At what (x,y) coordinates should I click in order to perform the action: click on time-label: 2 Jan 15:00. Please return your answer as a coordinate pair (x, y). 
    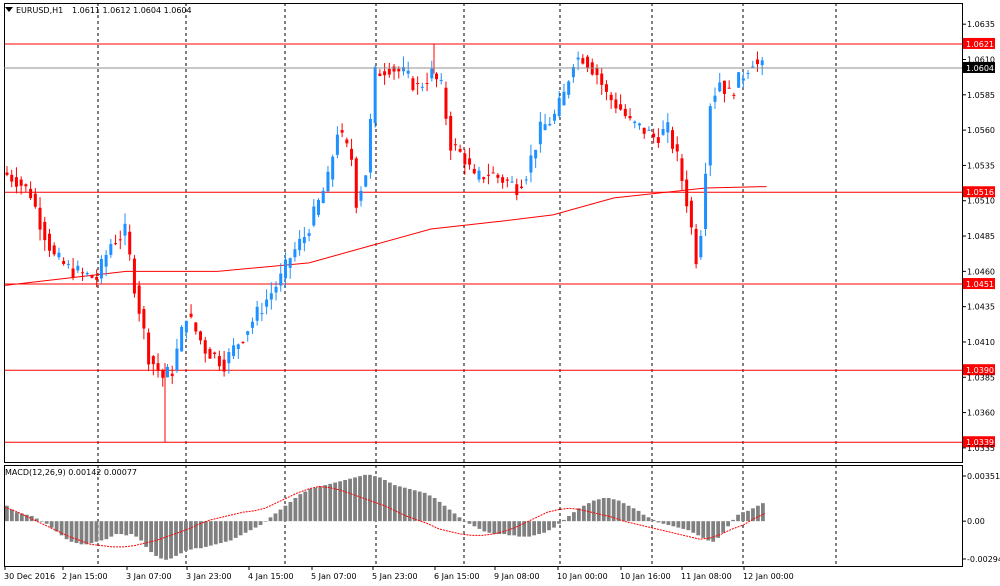
    Looking at the image, I should click on (85, 576).